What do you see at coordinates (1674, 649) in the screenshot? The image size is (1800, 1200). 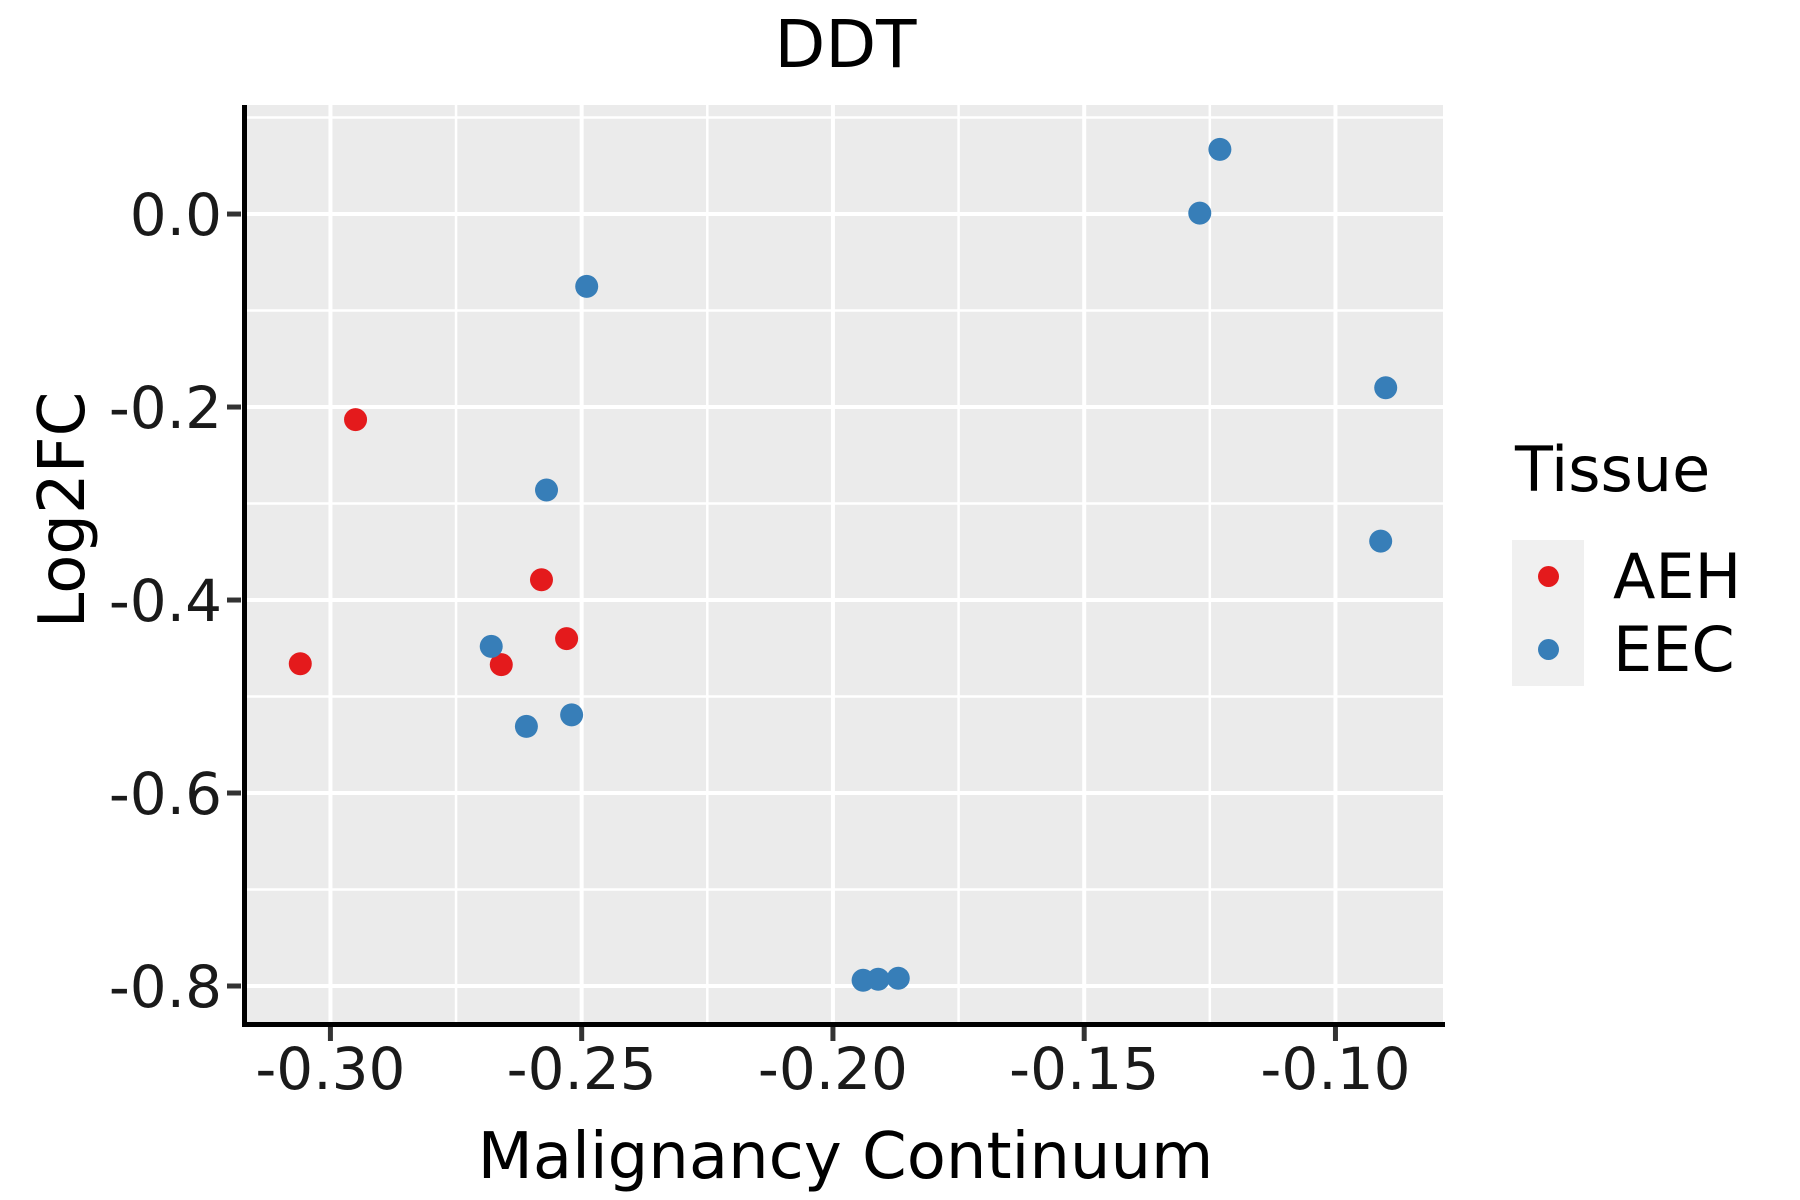 I see `legend-label-eec: EEC` at bounding box center [1674, 649].